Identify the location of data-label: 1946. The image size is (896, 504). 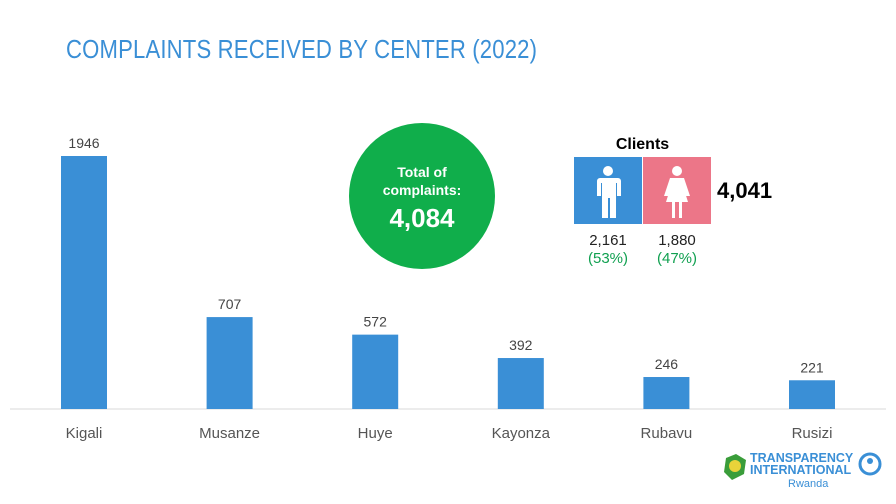
(83, 143).